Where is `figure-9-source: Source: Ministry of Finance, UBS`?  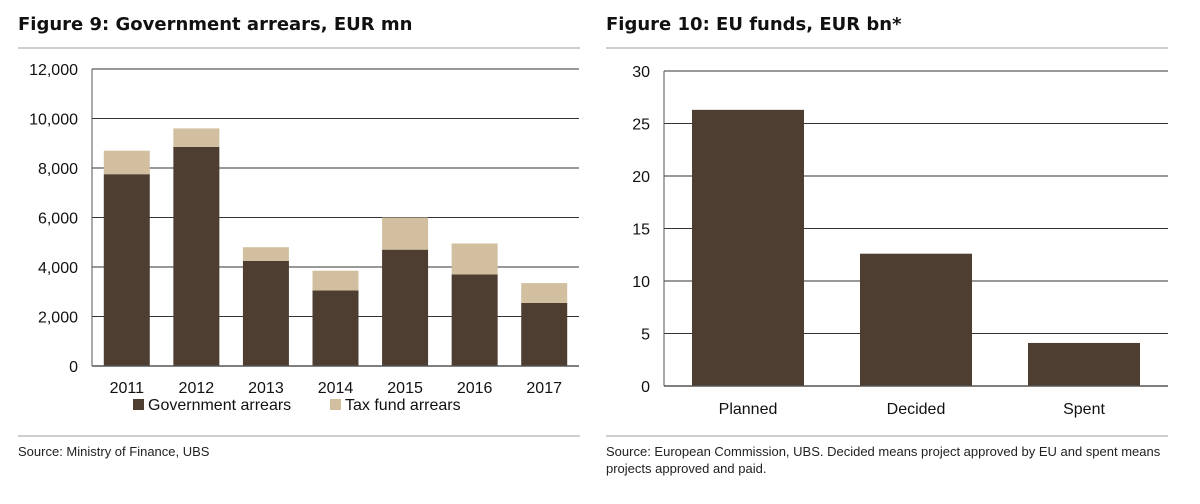
figure-9-source: Source: Ministry of Finance, UBS is located at coordinates (114, 451).